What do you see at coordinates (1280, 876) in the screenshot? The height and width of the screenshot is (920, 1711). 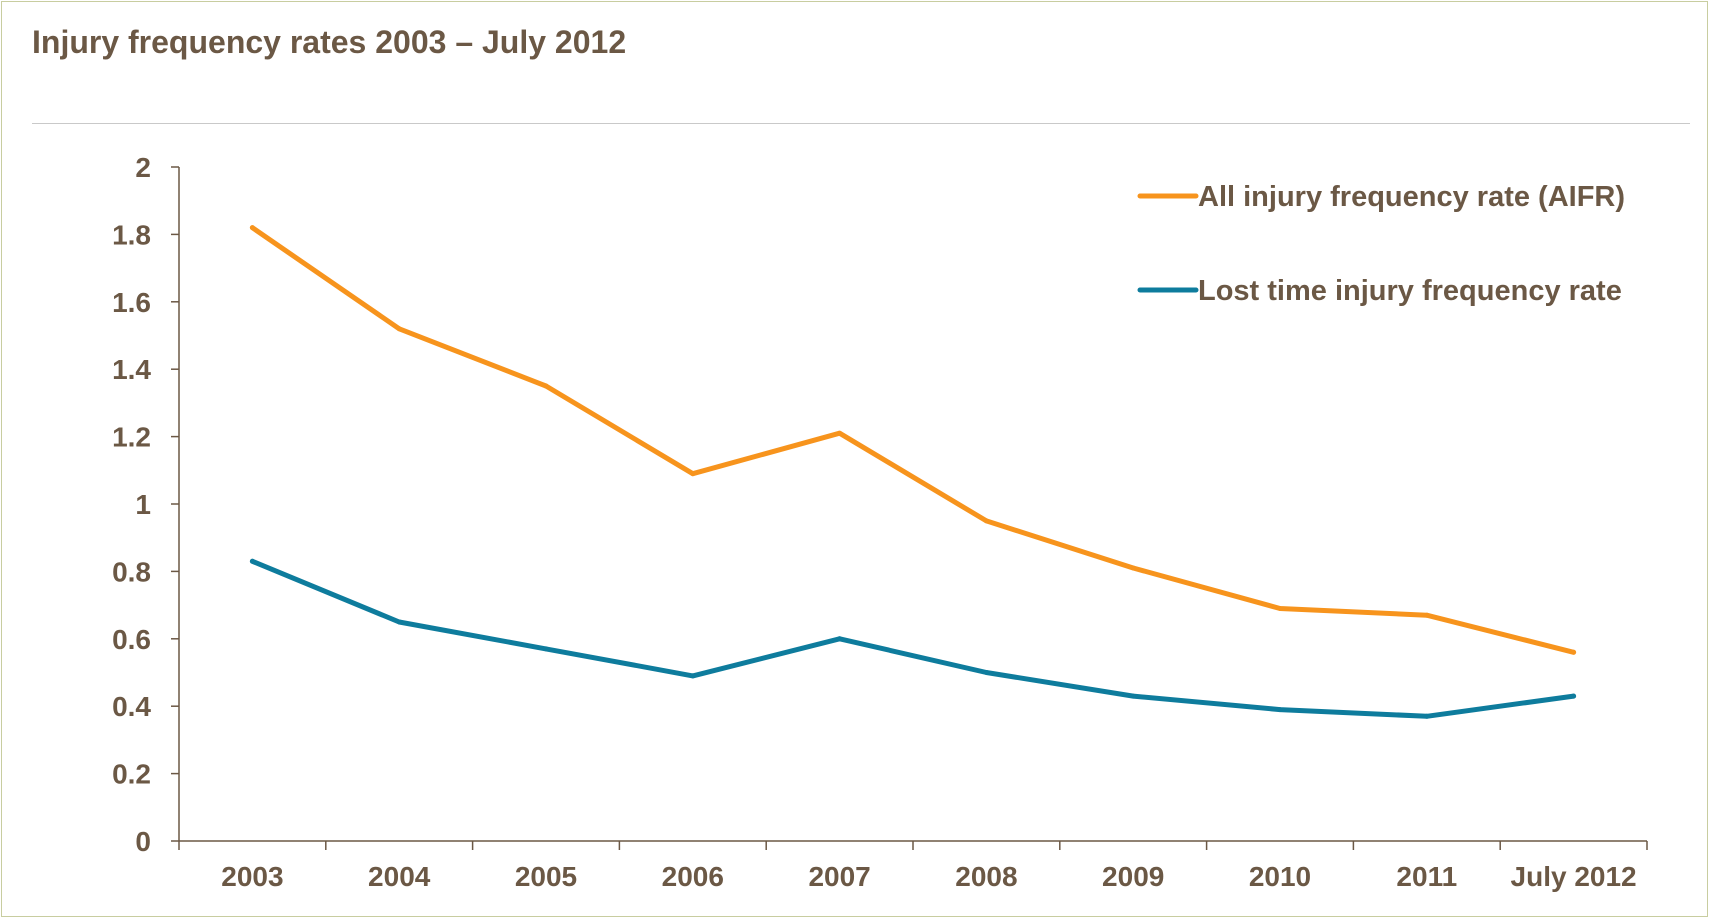 I see `x-tick-label: 2010` at bounding box center [1280, 876].